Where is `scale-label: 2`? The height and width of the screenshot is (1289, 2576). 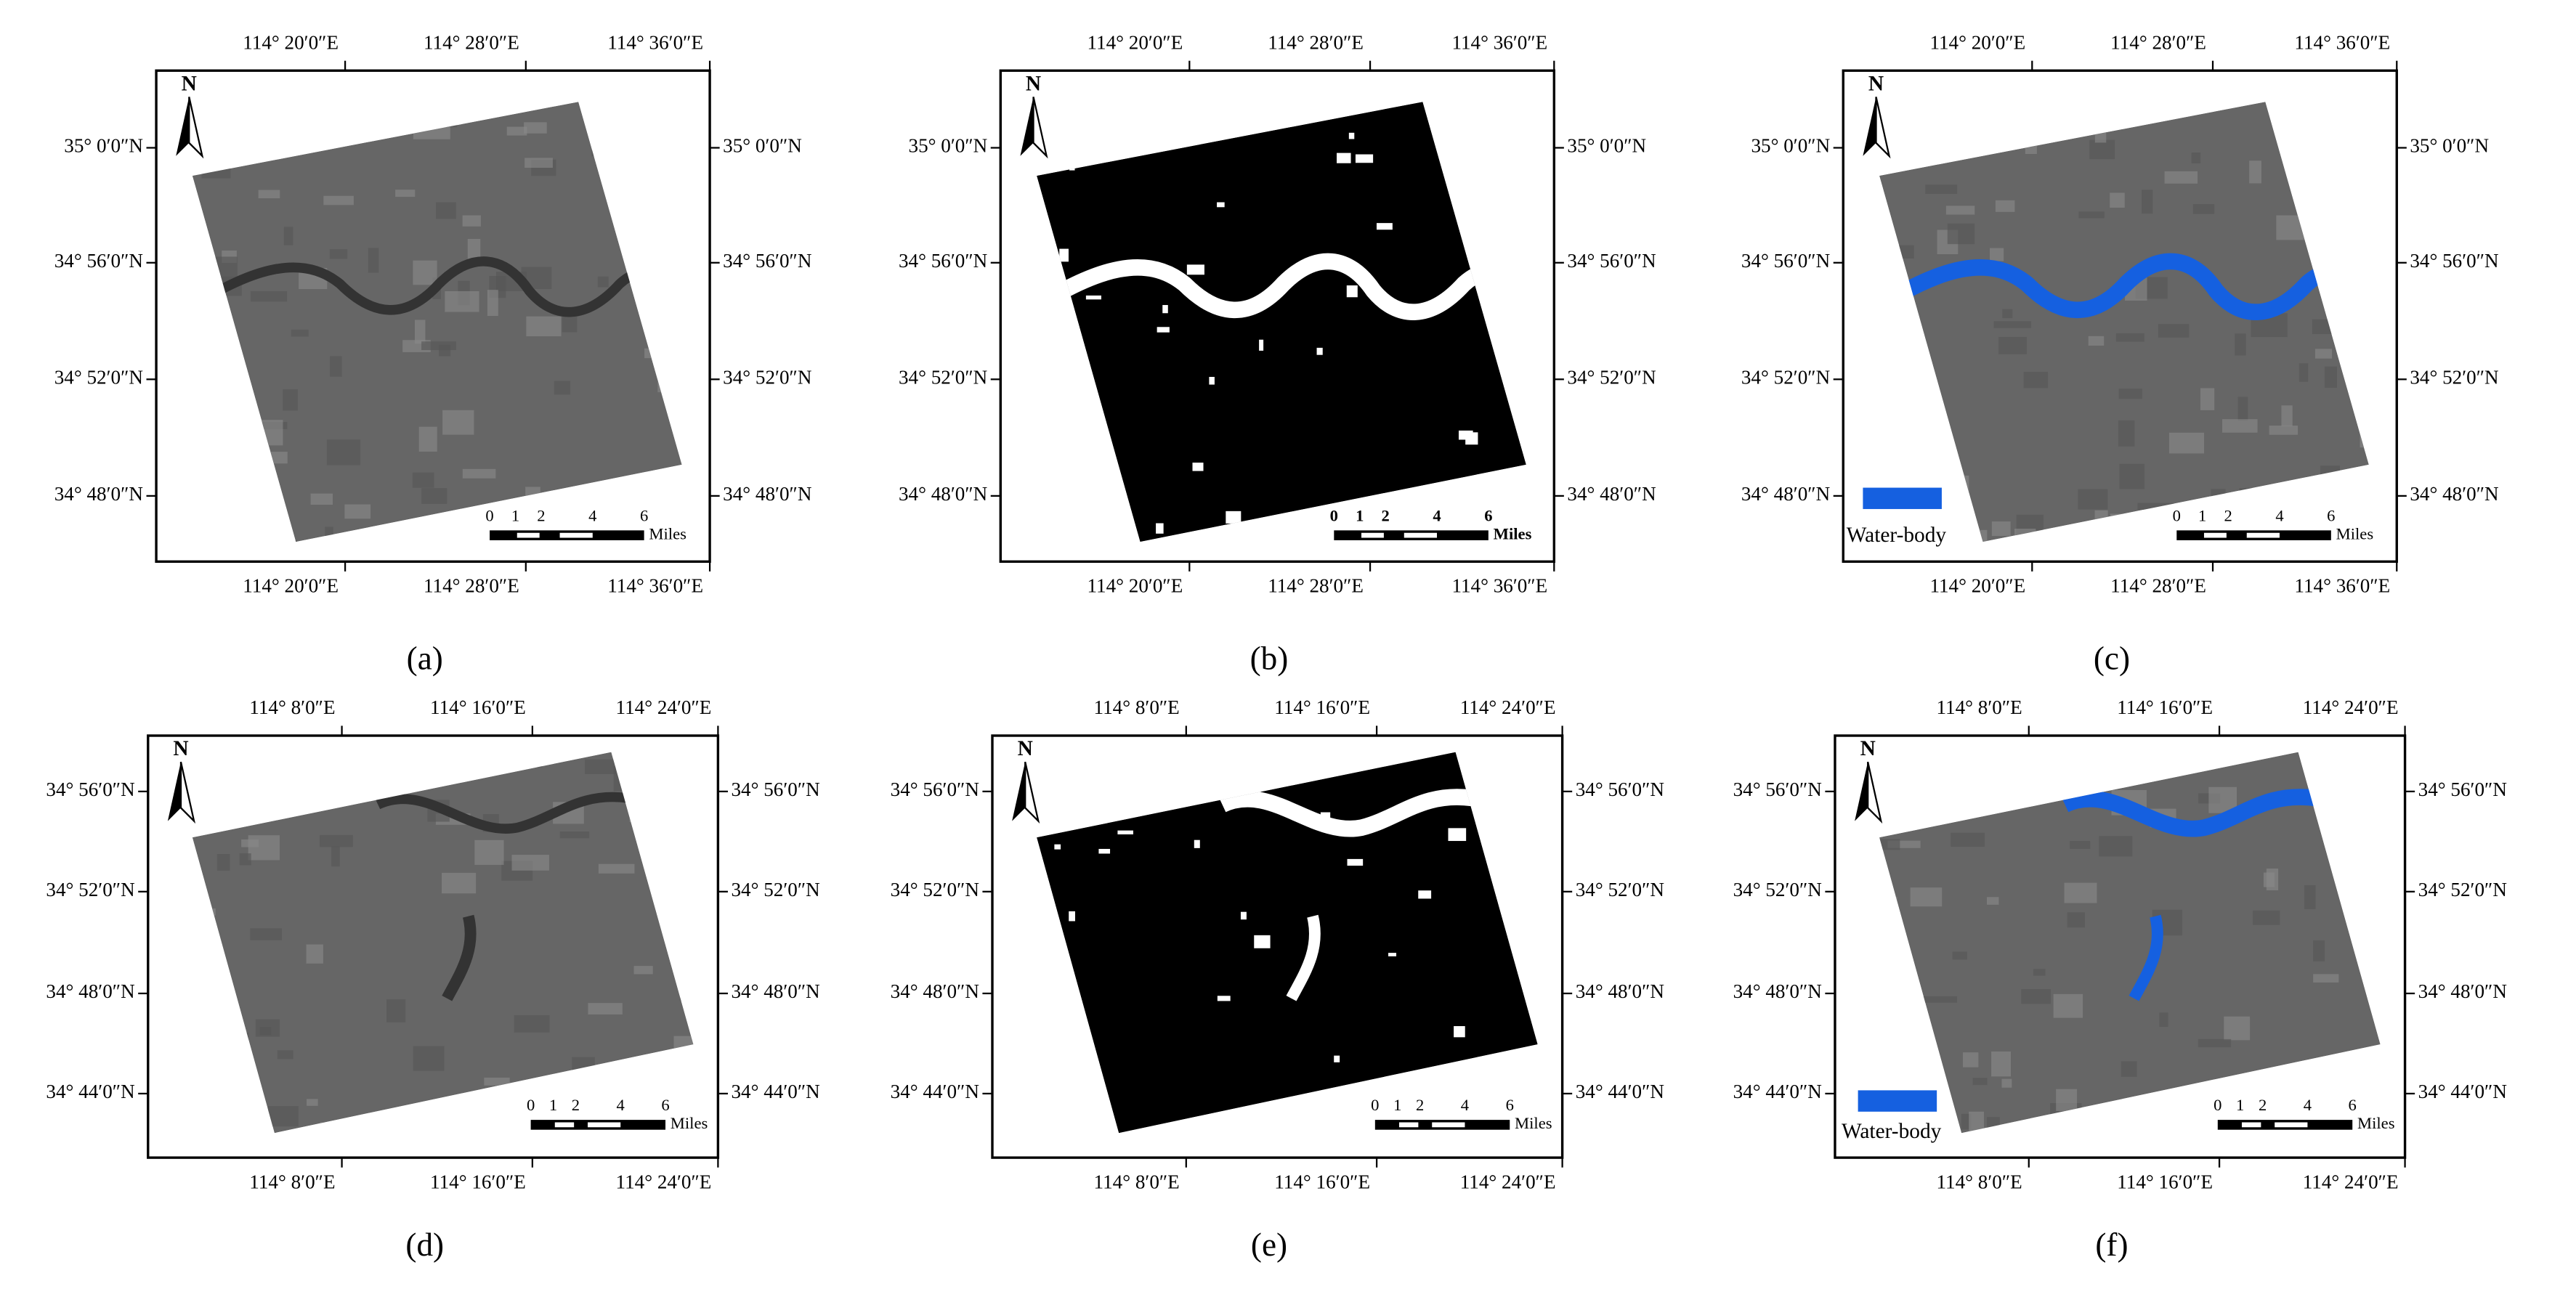 scale-label: 2 is located at coordinates (2263, 1105).